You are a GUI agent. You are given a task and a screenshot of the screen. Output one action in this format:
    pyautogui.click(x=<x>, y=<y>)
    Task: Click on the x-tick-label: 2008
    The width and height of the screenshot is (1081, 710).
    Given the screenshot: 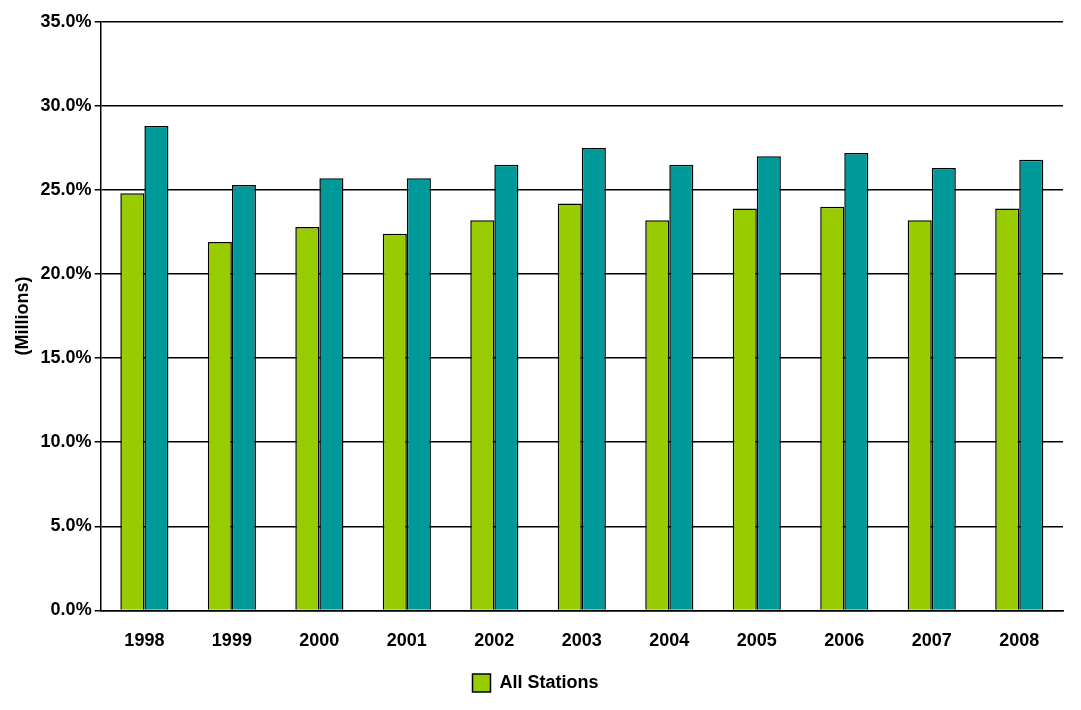 What is the action you would take?
    pyautogui.click(x=1019, y=640)
    